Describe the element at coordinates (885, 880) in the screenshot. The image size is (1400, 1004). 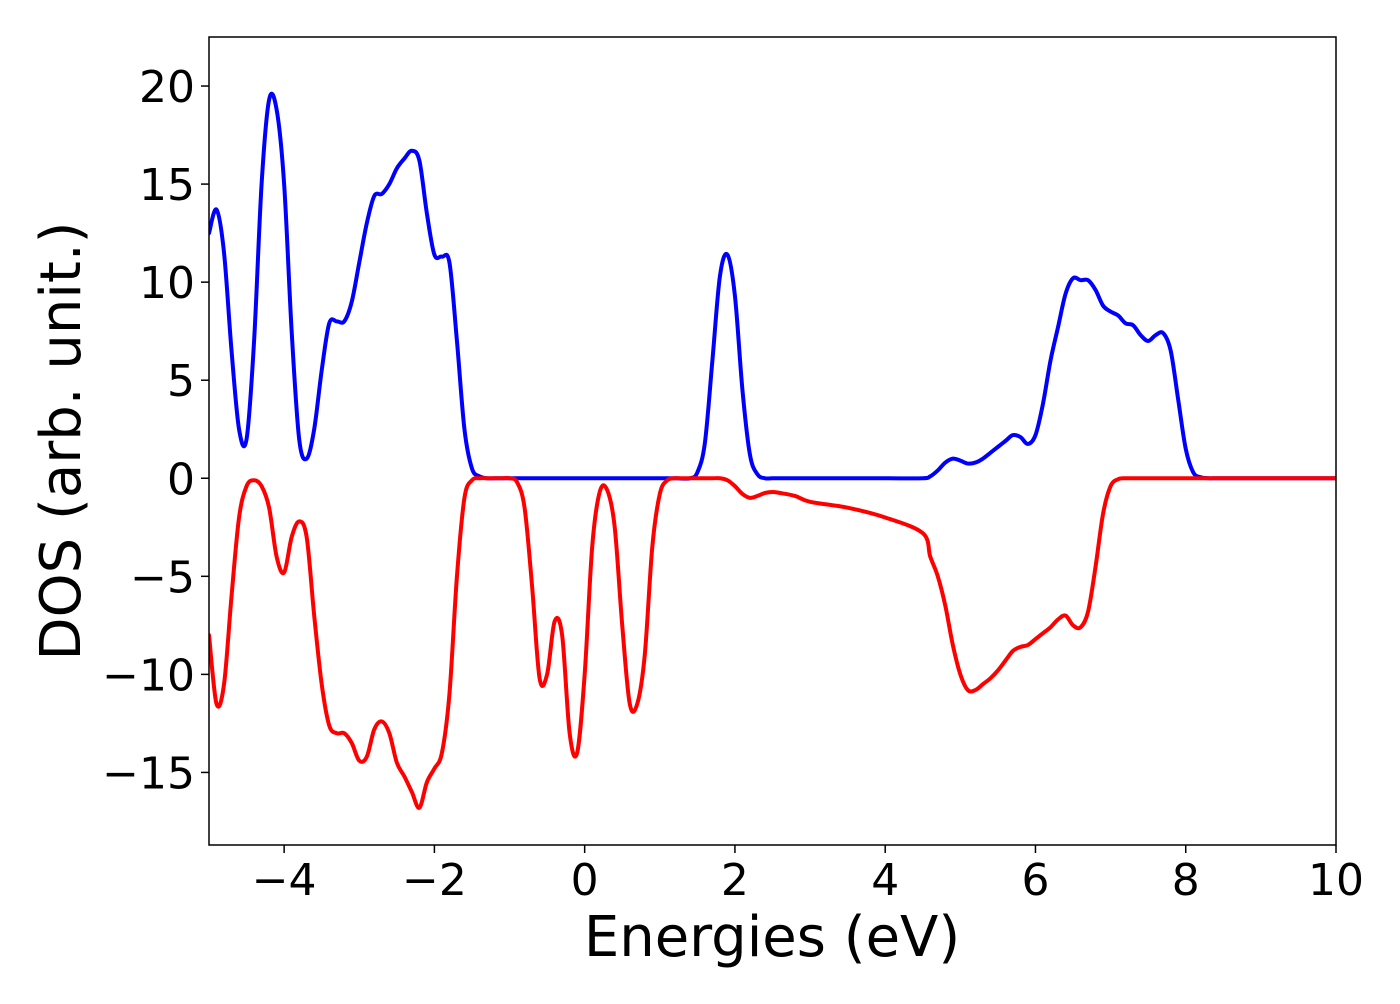
I see `x-tick-label: 4` at that location.